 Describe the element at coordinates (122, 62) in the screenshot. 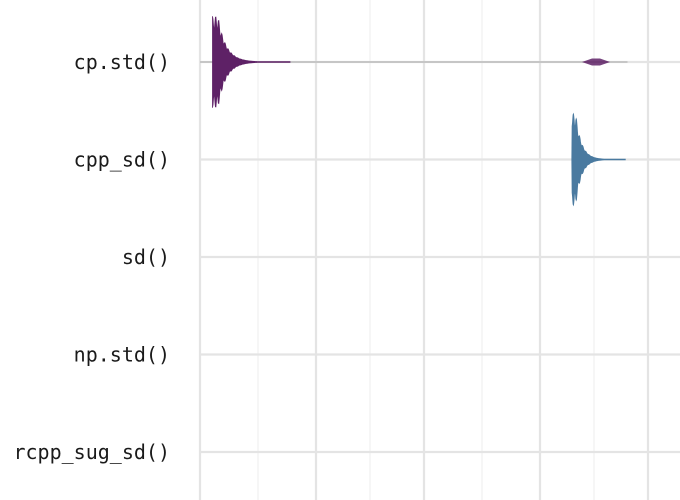

I see `y-tick-label: cp.std()` at that location.